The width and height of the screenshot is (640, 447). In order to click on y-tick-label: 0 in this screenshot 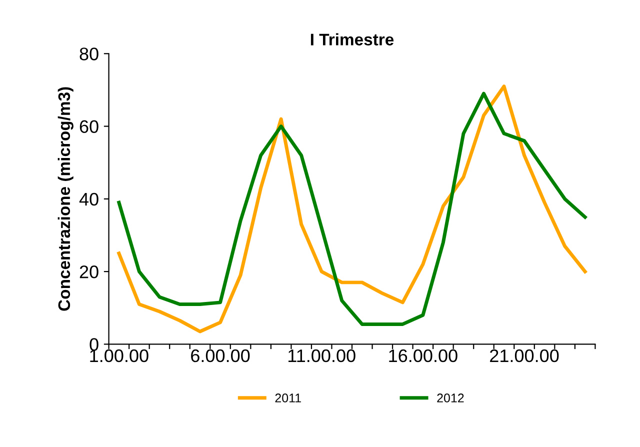, I will do `click(94, 344)`.